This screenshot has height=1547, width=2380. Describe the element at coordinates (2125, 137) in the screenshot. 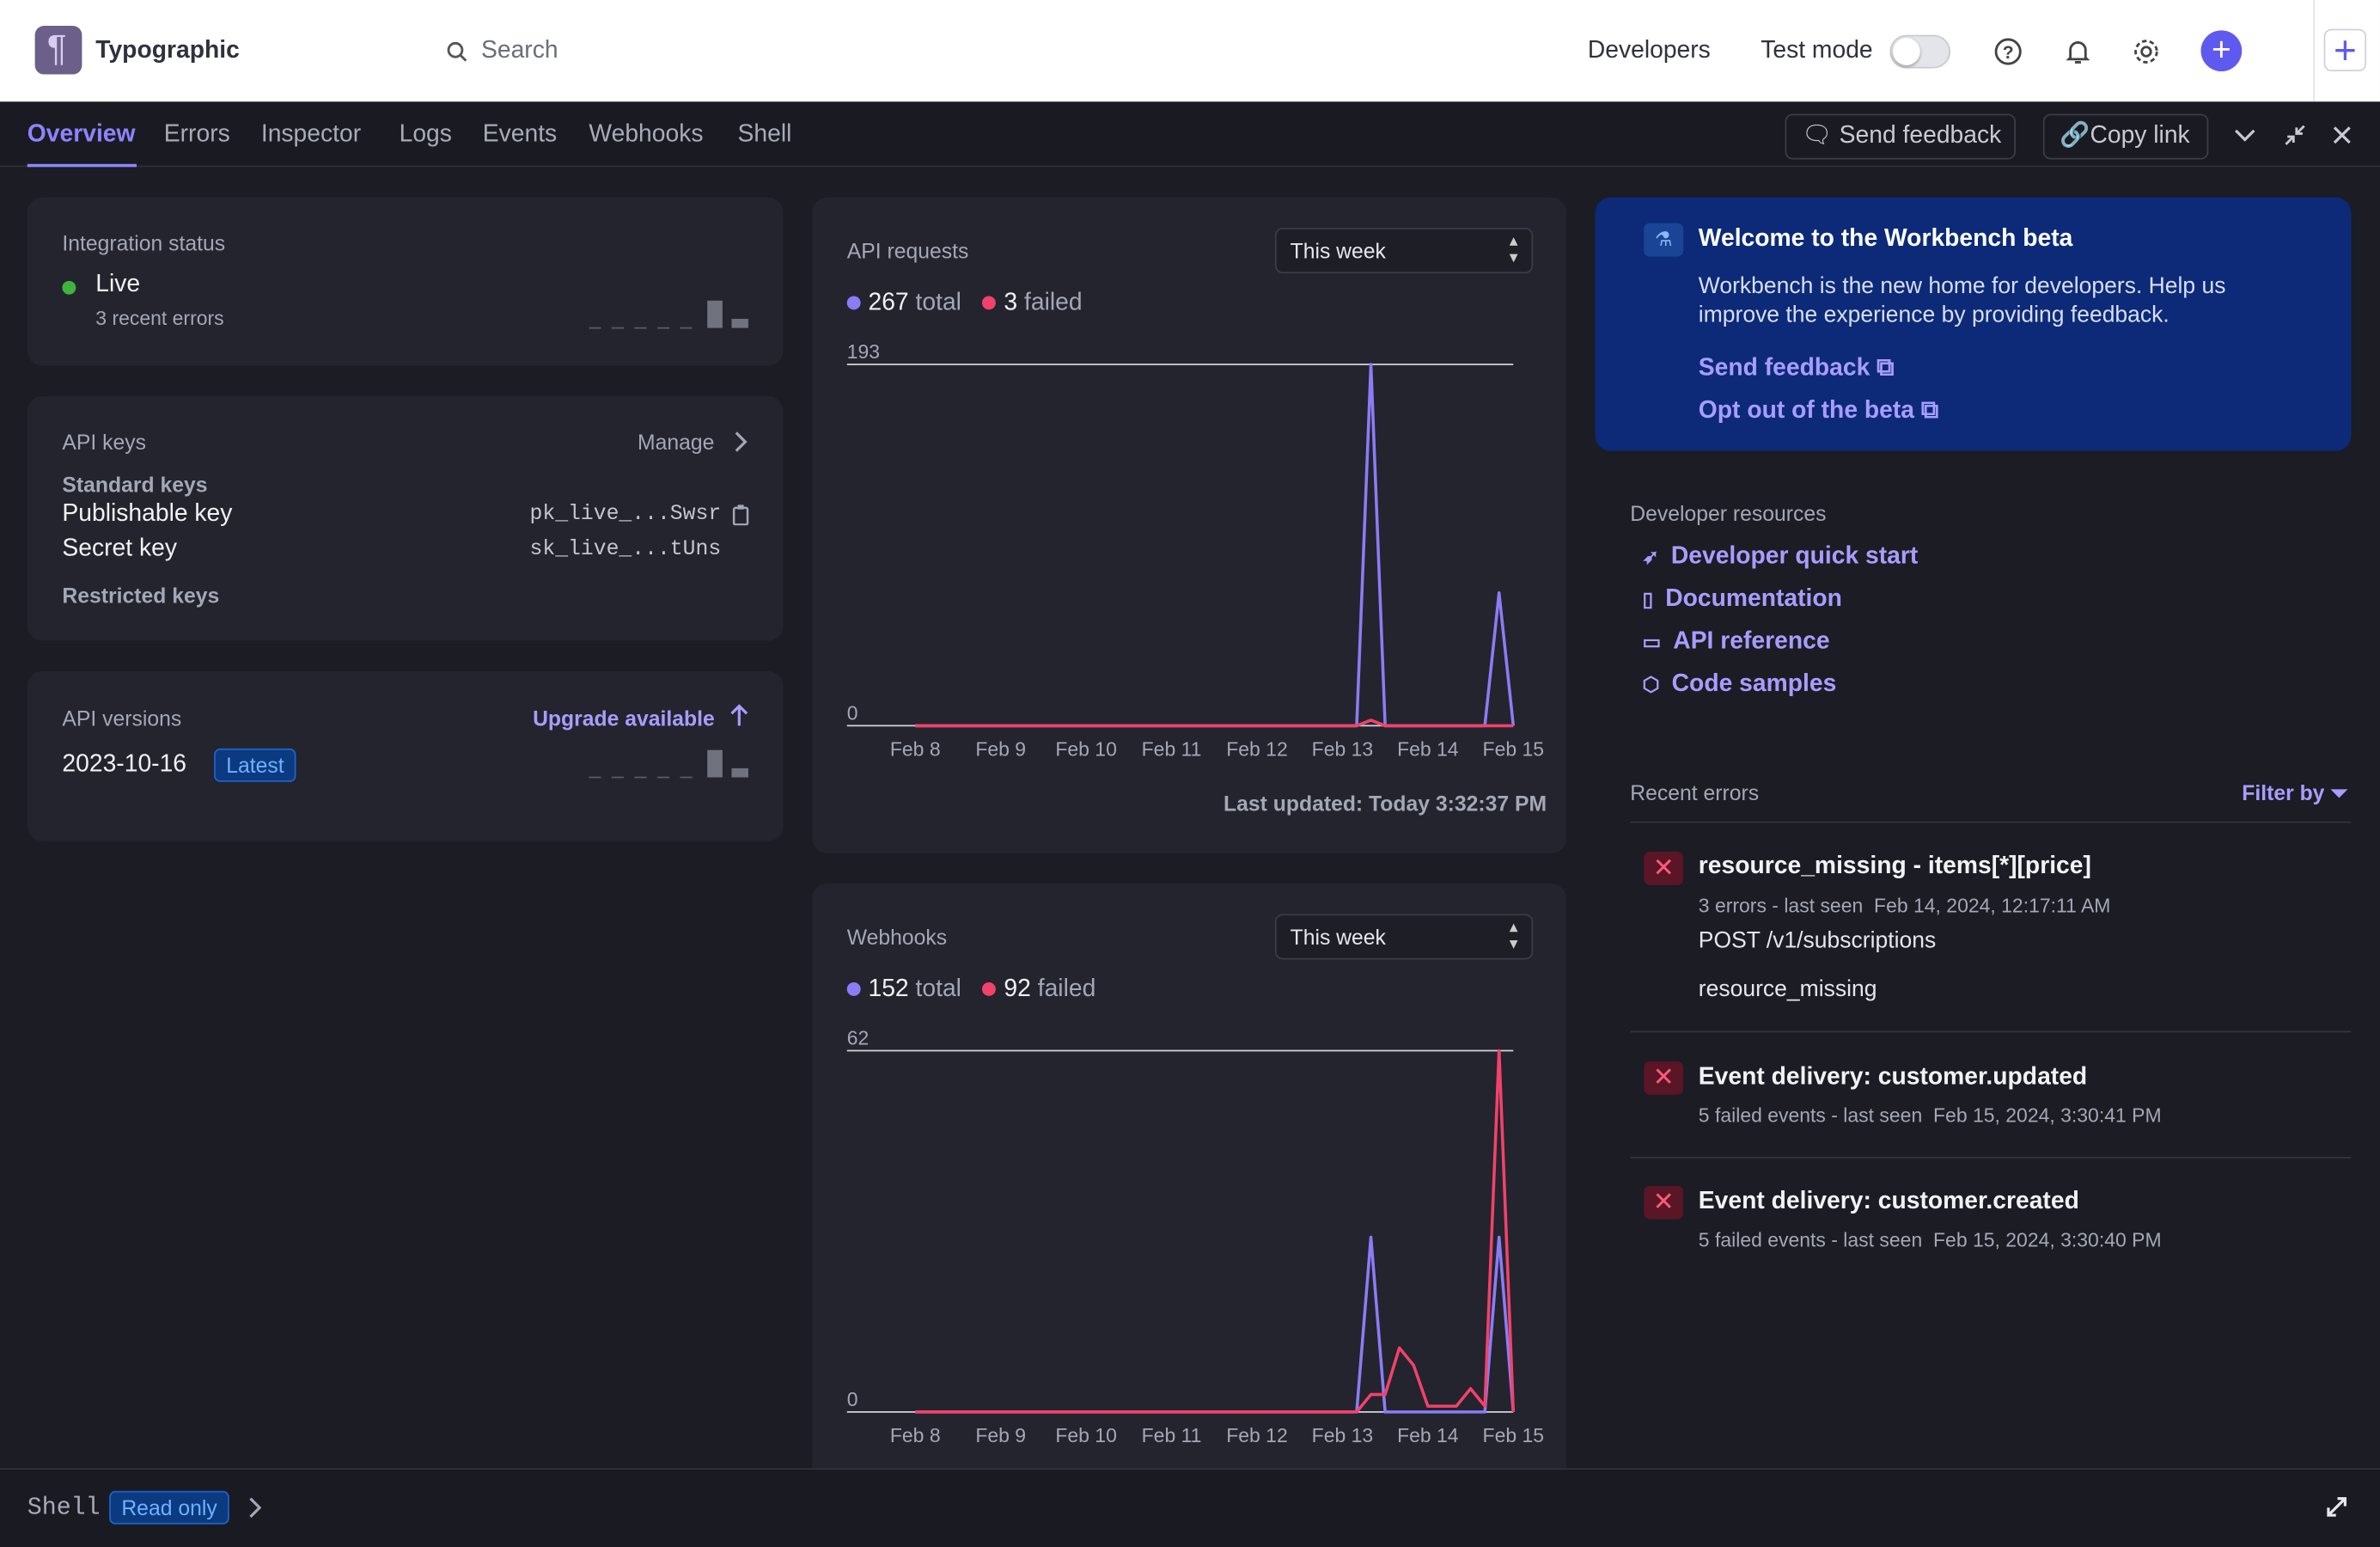

I see `copy-button: 🔗Copy link` at that location.